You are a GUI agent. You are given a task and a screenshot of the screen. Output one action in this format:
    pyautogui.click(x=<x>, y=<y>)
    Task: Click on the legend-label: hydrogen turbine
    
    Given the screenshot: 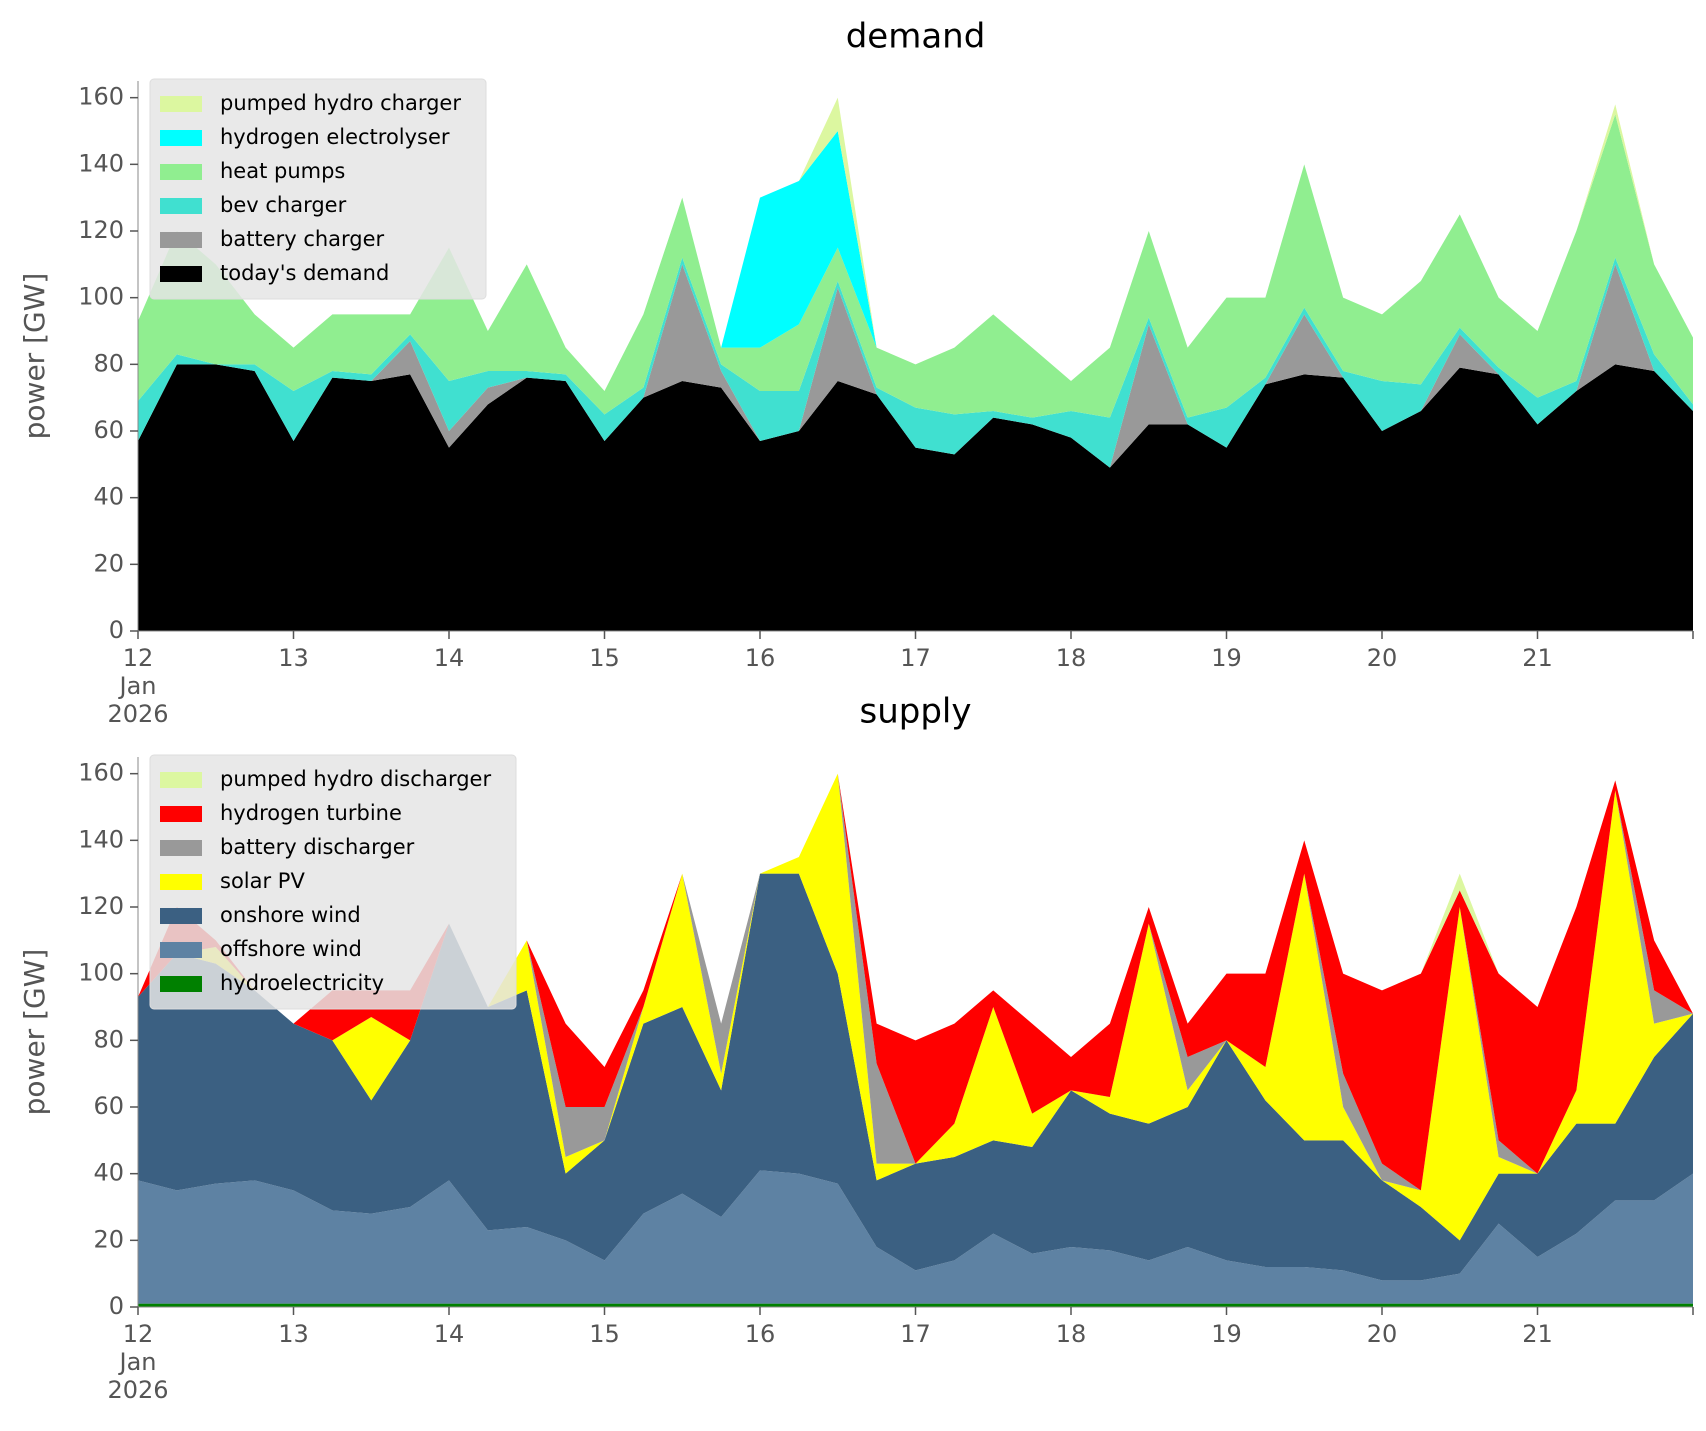 What is the action you would take?
    pyautogui.click(x=311, y=813)
    